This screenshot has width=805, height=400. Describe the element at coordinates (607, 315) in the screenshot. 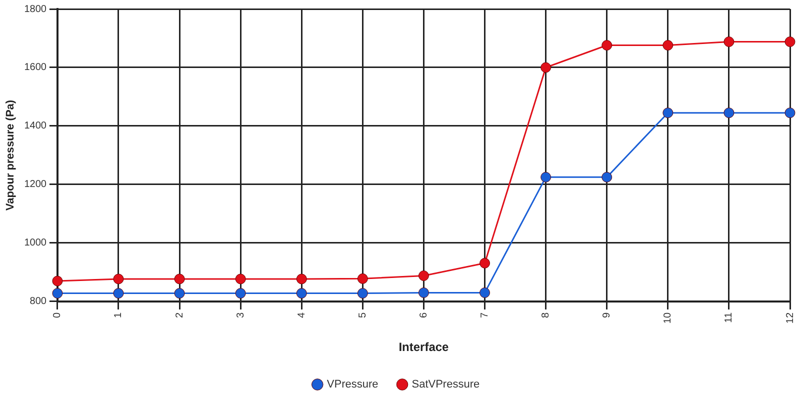

I see `x-tick-label: 9` at that location.